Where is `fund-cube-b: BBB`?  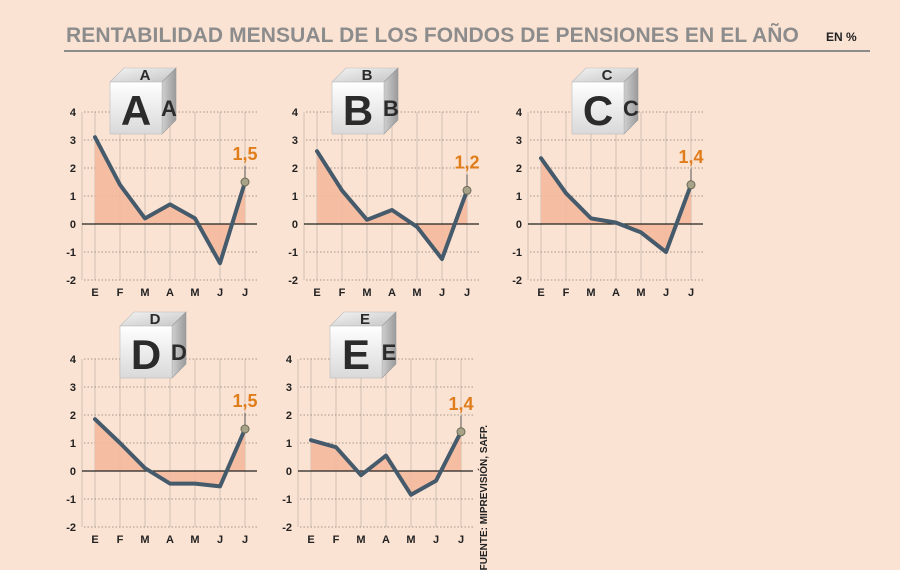 fund-cube-b: BBB is located at coordinates (365, 101).